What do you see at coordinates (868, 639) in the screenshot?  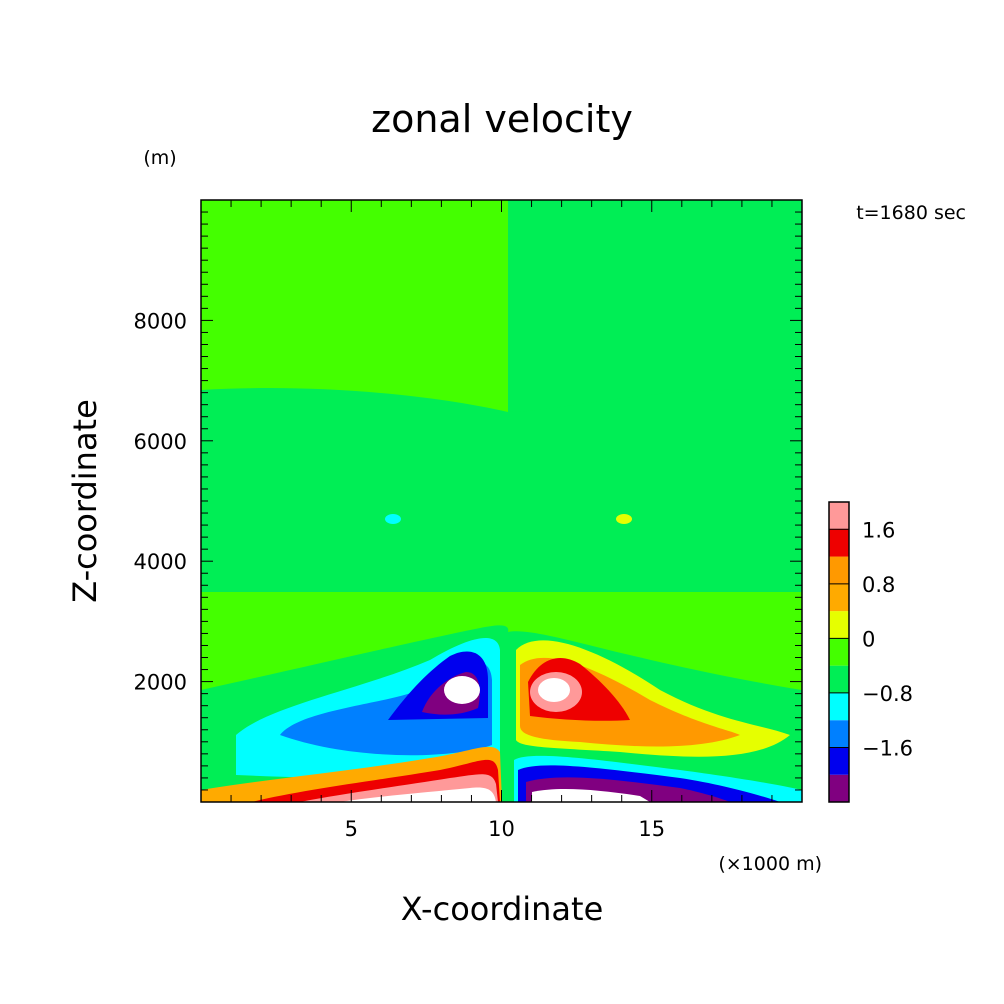 I see `colorbar-tick-label: 0` at bounding box center [868, 639].